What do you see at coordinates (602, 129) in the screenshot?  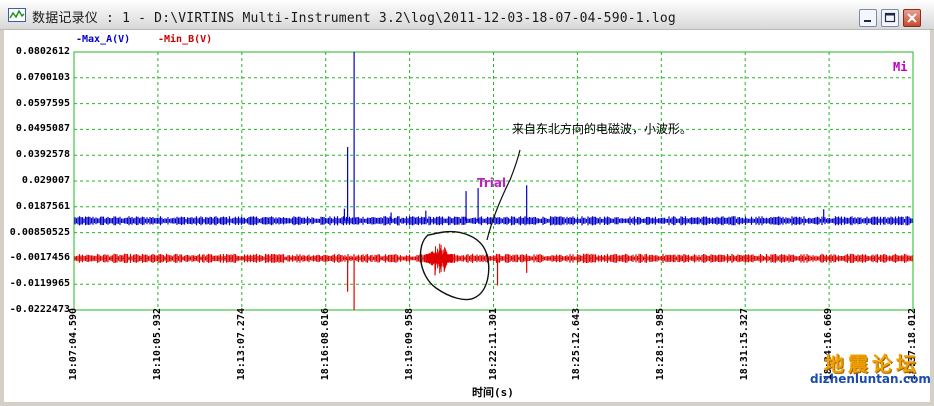 I see `annotation-note: 来自东北方向的电磁波，小波形。` at bounding box center [602, 129].